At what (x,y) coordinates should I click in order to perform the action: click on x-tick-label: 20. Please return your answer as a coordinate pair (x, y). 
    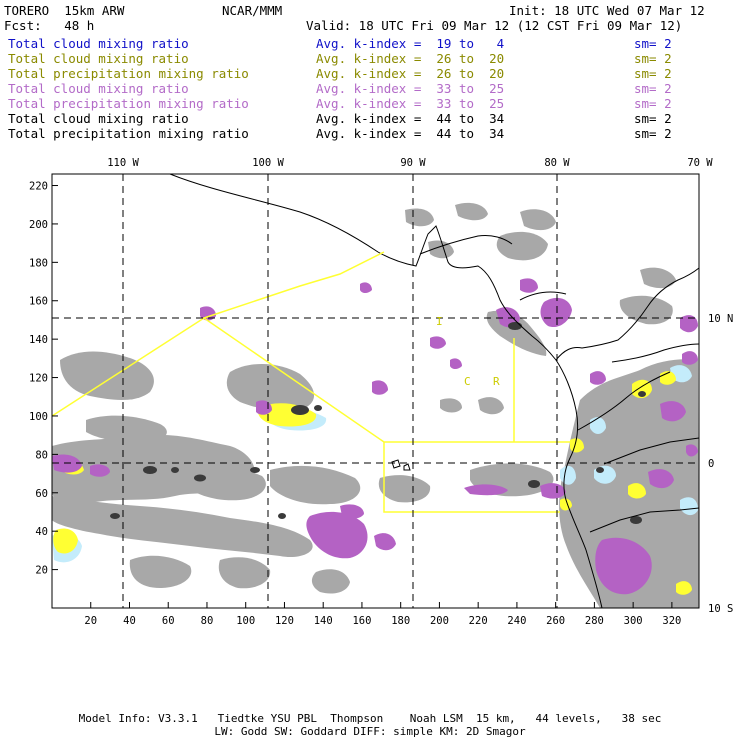
    Looking at the image, I should click on (90, 621).